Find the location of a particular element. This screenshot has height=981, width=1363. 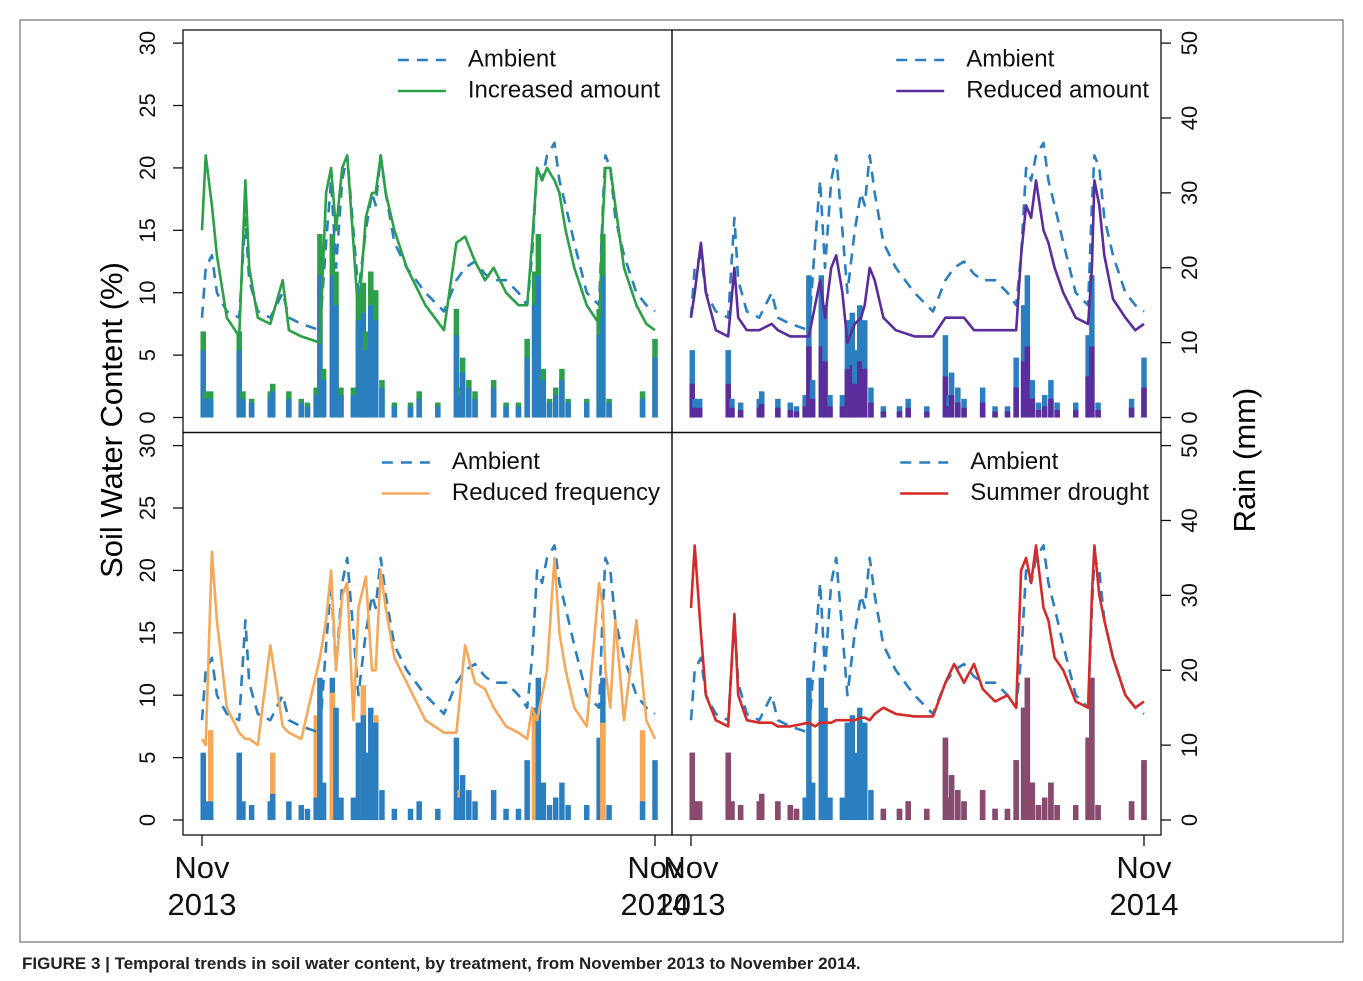

y-tick-label: 15 is located at coordinates (147, 230).